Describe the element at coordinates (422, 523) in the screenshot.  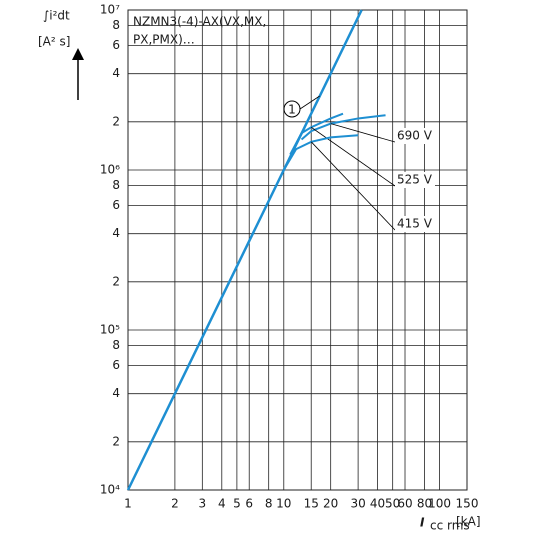
I see `x-axis-symbol: I` at that location.